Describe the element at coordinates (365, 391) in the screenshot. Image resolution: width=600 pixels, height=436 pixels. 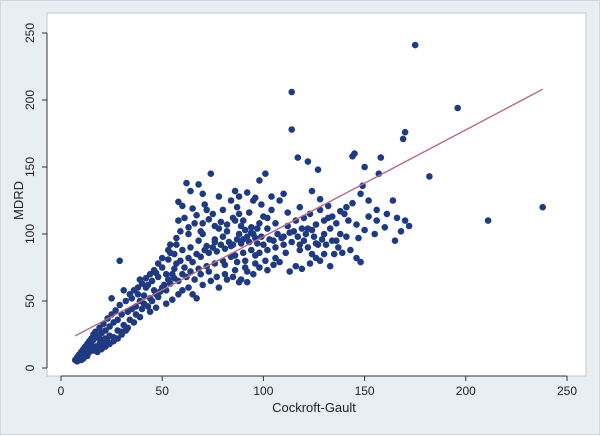
I see `x-tick-label: 150` at that location.